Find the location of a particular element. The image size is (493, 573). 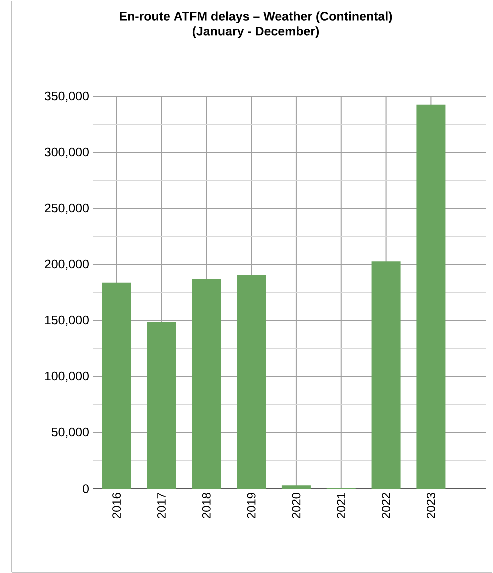

y-tick-label: 0 is located at coordinates (86, 489).